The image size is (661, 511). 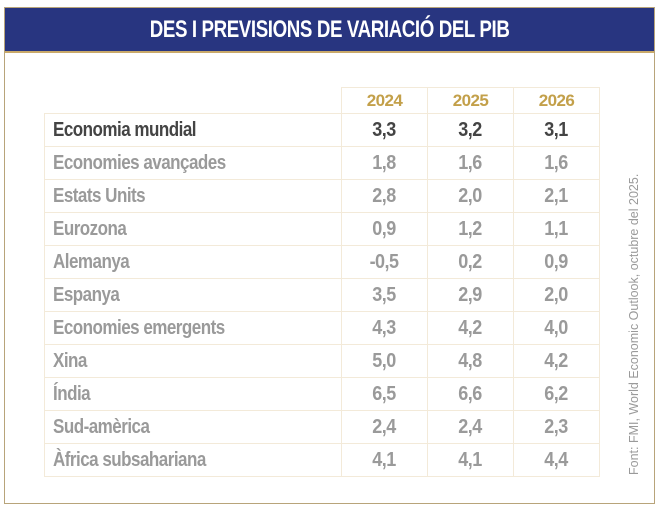 I want to click on cell-value-text: 3,2, so click(x=470, y=129).